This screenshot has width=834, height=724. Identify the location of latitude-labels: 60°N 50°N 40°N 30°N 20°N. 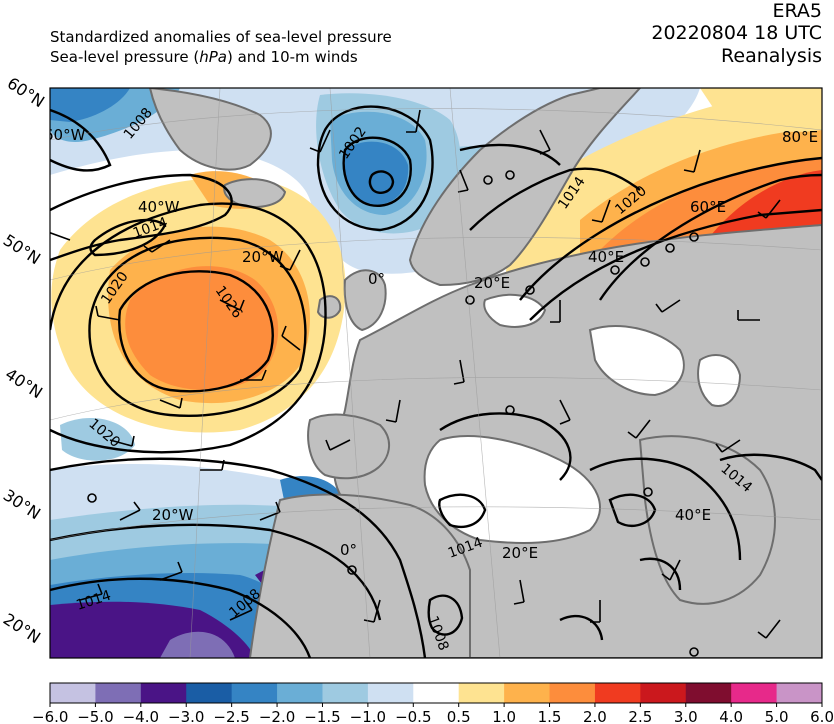
(24, 360).